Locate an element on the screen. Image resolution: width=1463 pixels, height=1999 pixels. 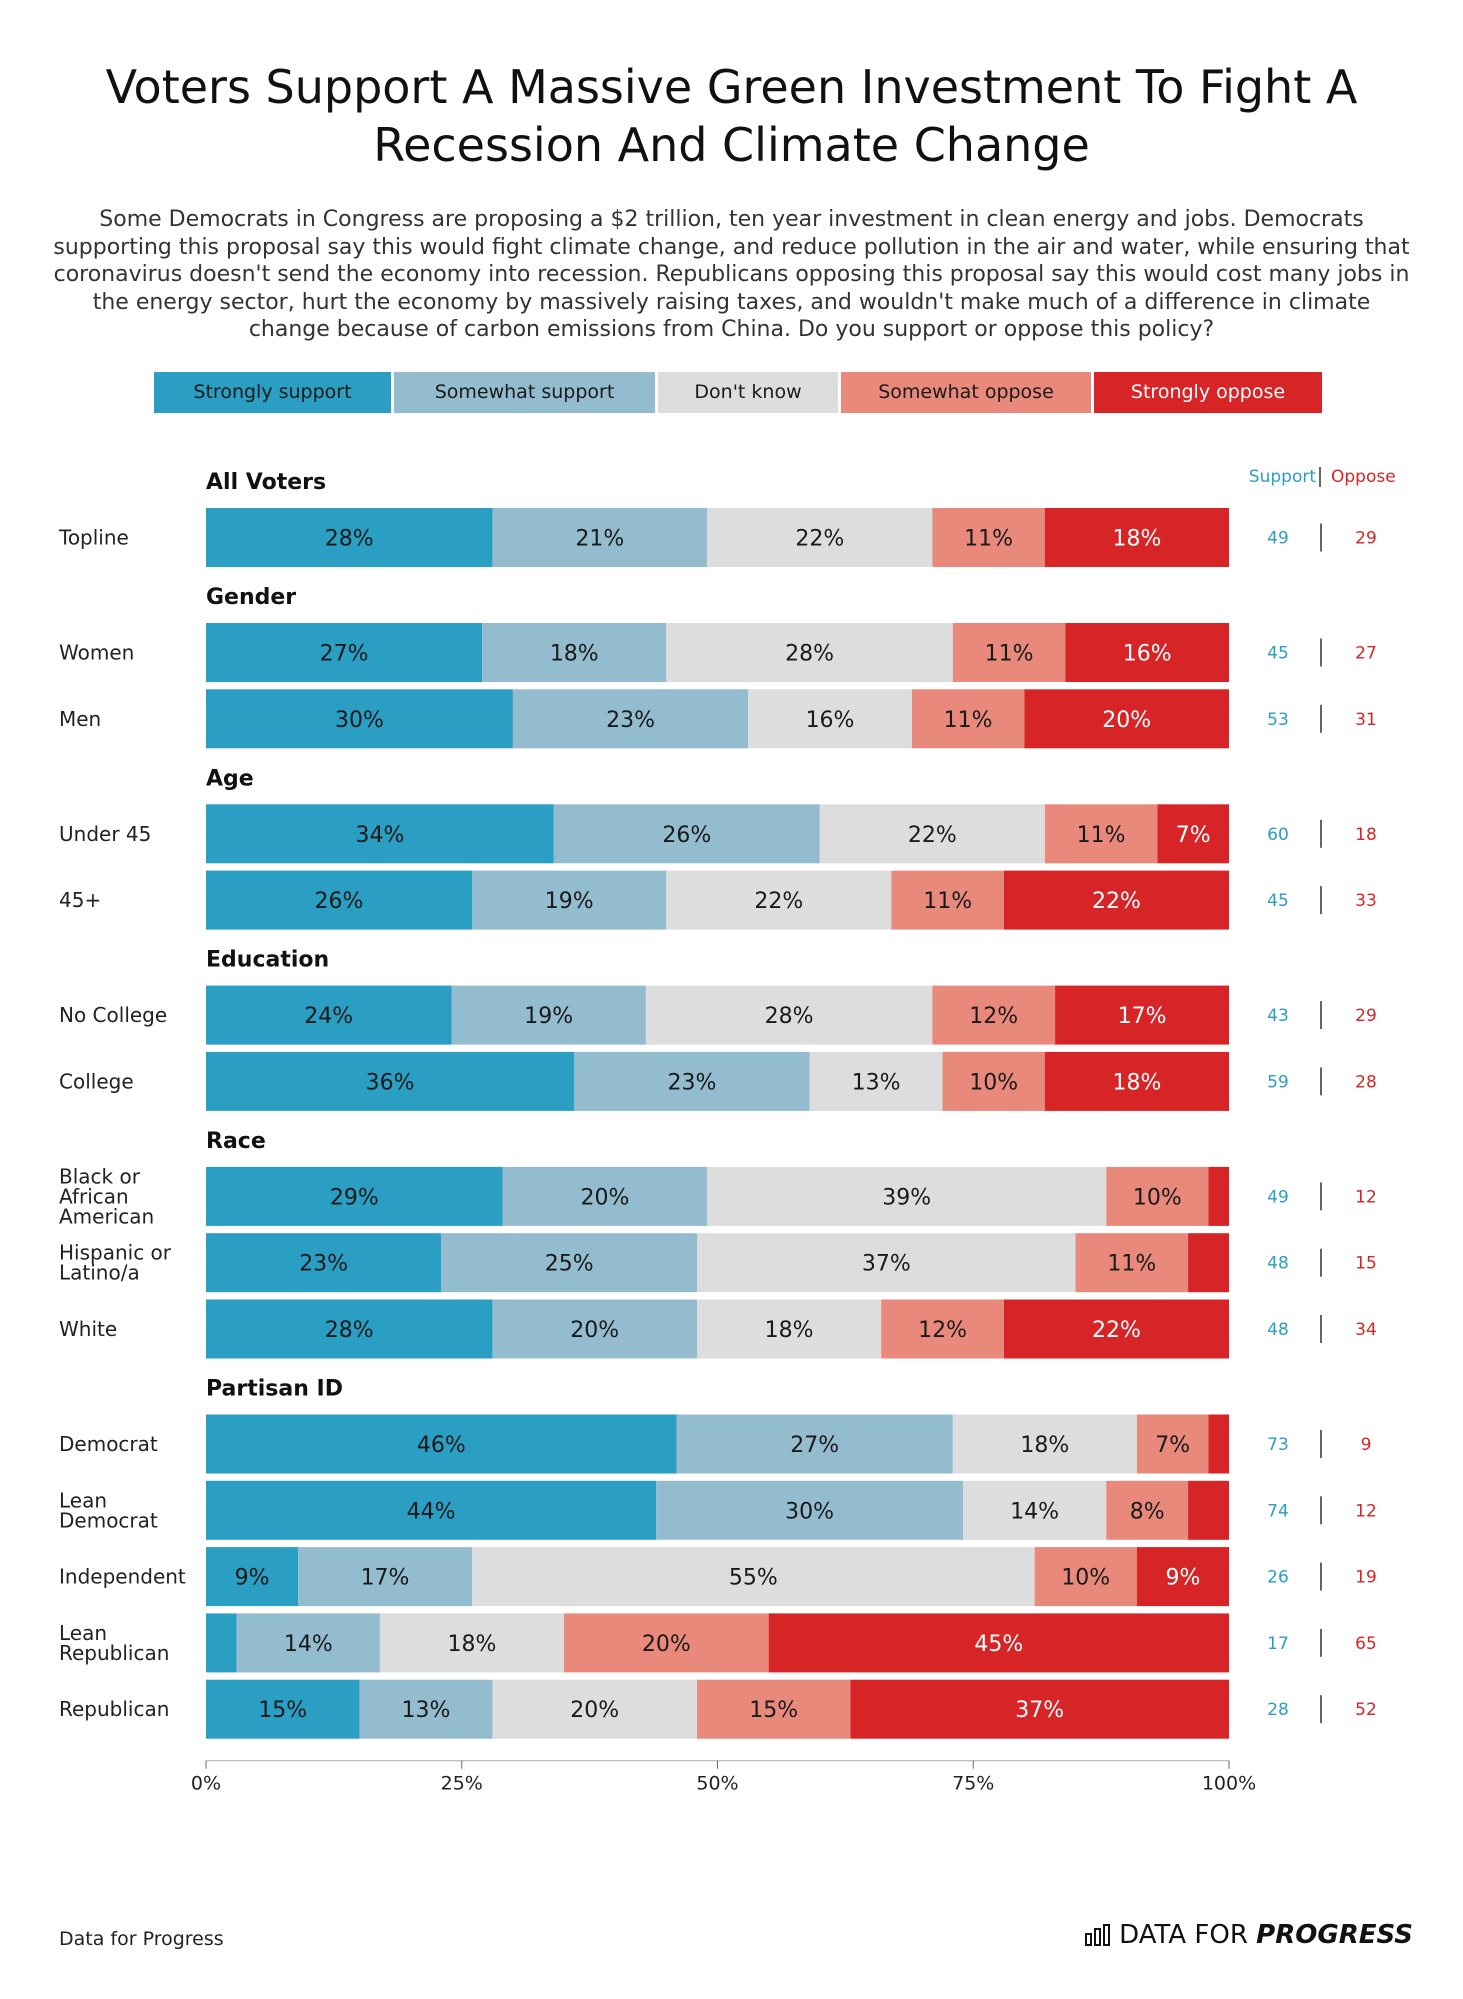
segment-label: 19% is located at coordinates (569, 901).